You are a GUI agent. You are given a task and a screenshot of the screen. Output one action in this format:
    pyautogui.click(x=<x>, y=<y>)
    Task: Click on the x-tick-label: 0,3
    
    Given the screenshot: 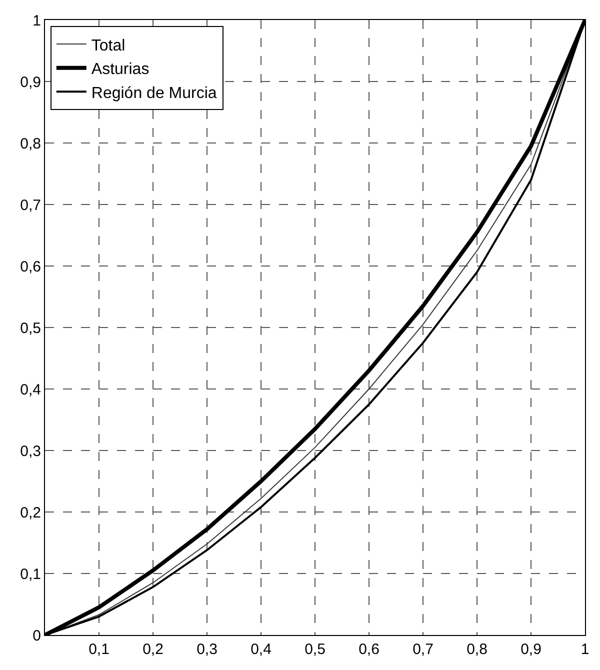 What is the action you would take?
    pyautogui.click(x=207, y=649)
    